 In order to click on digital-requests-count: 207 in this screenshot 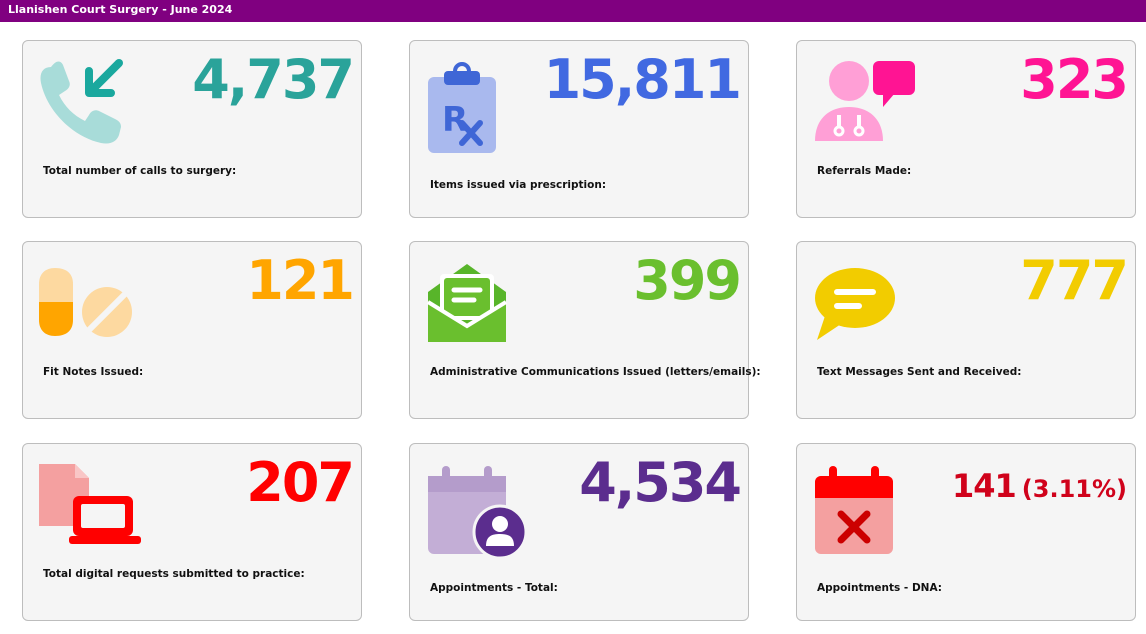, I will do `click(300, 482)`.